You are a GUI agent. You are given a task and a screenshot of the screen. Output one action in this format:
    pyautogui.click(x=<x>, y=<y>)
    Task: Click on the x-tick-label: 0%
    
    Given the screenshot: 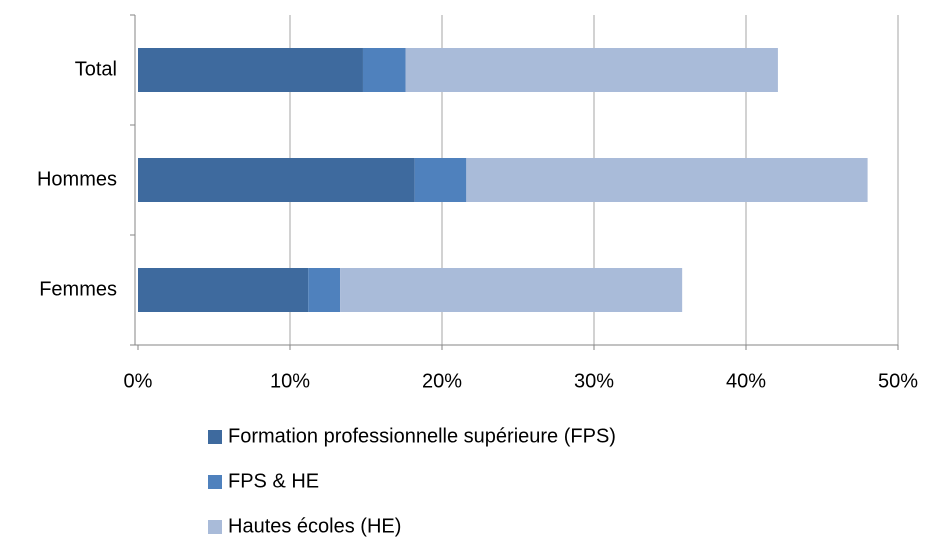 What is the action you would take?
    pyautogui.click(x=138, y=381)
    